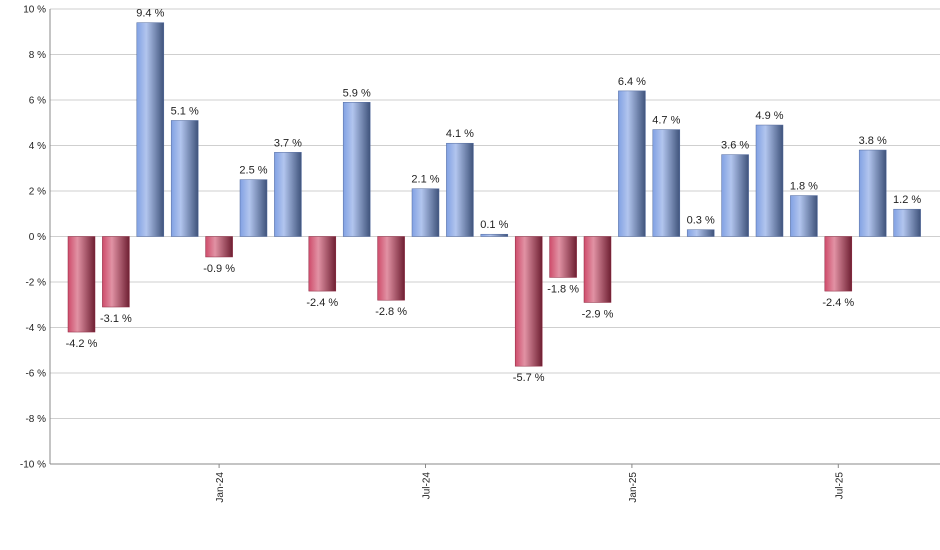 The height and width of the screenshot is (550, 940). I want to click on y-tick-label: 8 %, so click(37, 55).